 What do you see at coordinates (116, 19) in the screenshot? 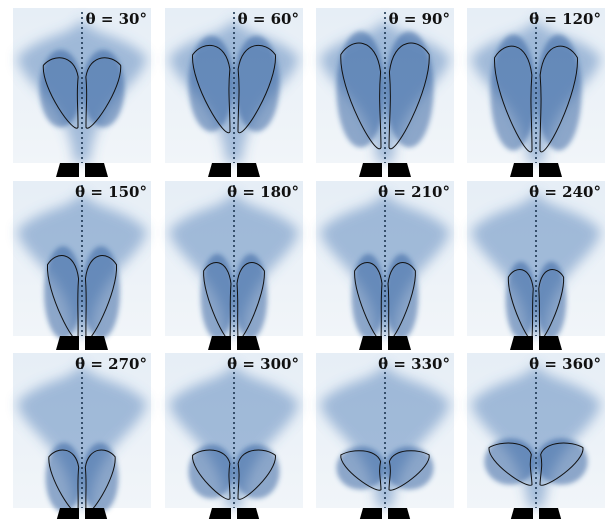
I see `panel-label: θ = 30°` at bounding box center [116, 19].